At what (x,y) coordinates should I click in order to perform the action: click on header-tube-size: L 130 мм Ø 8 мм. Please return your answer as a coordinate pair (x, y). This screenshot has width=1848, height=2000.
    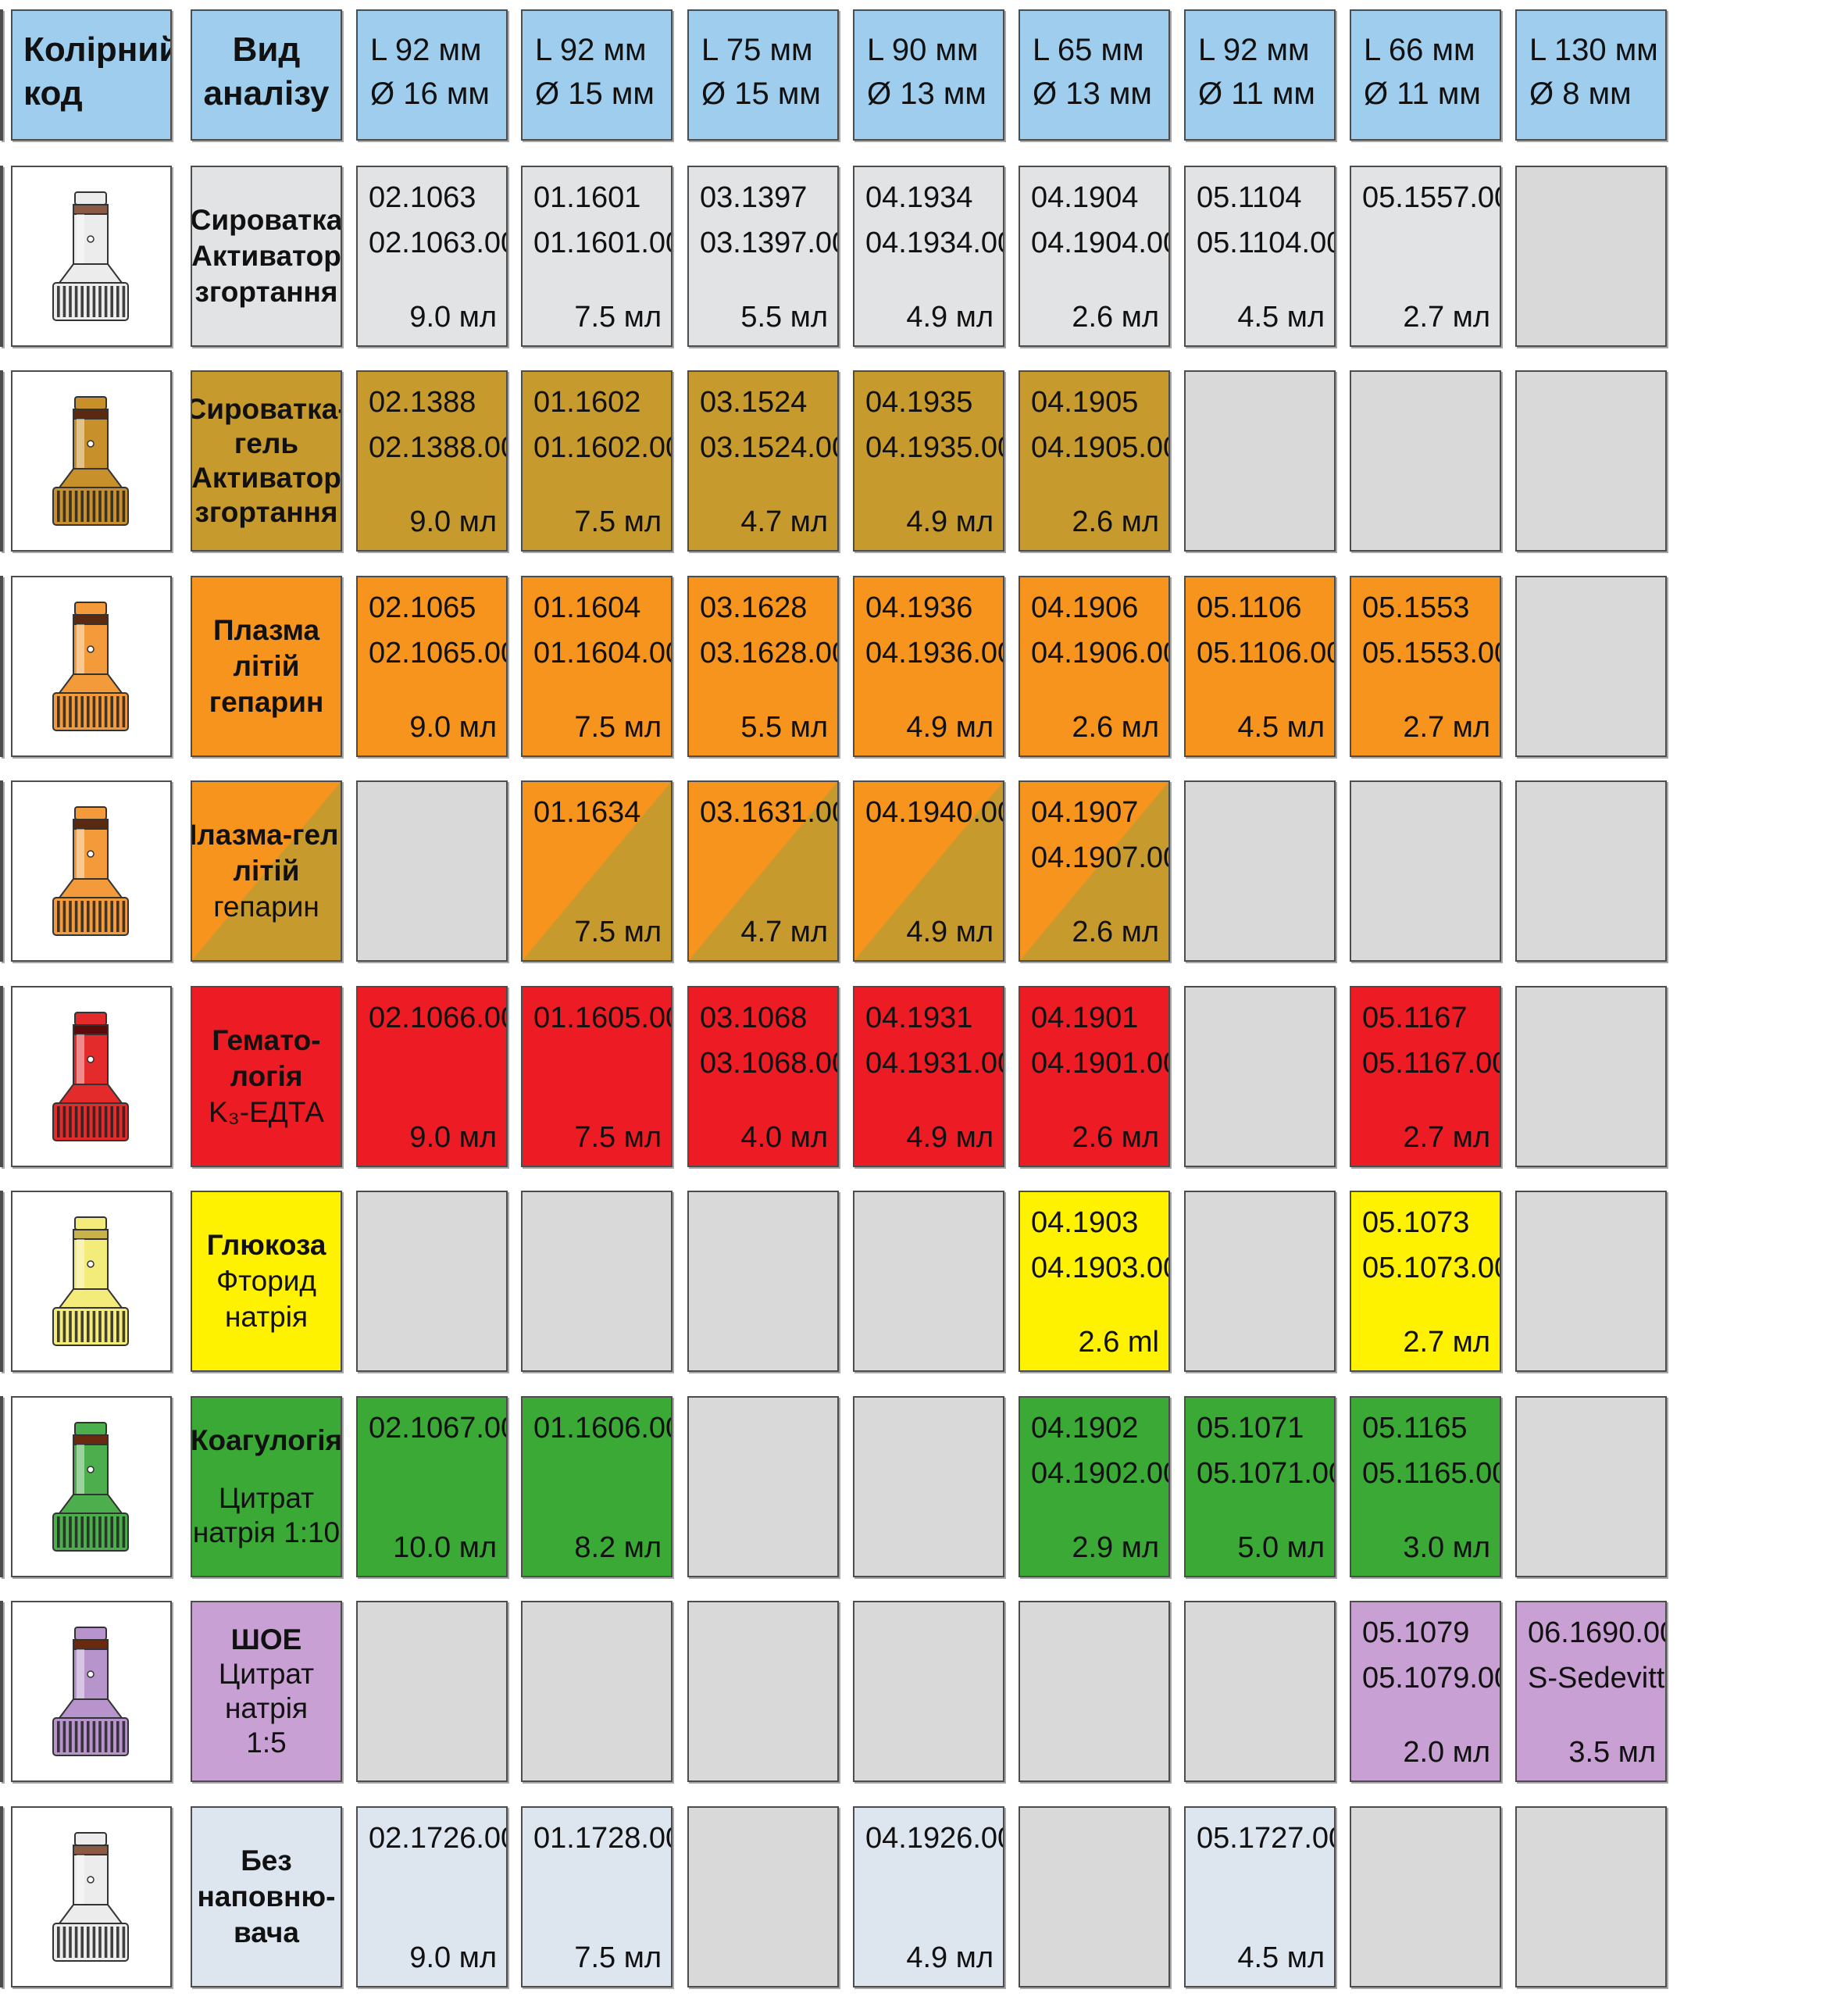
    Looking at the image, I should click on (1591, 75).